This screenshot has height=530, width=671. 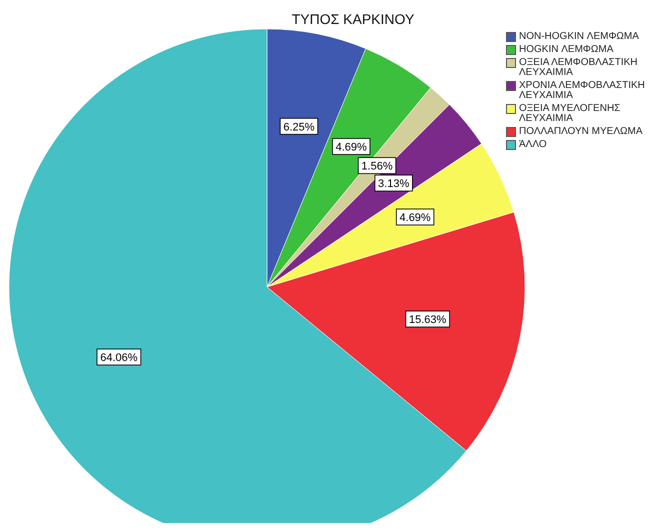 What do you see at coordinates (582, 90) in the screenshot?
I see `legend-label: ΧΡΟΝΙΑ ΛΕΜΦΟΒΛΑΣΤΙΚΗ ΛΕΥΧΑΙΜΙΑ` at bounding box center [582, 90].